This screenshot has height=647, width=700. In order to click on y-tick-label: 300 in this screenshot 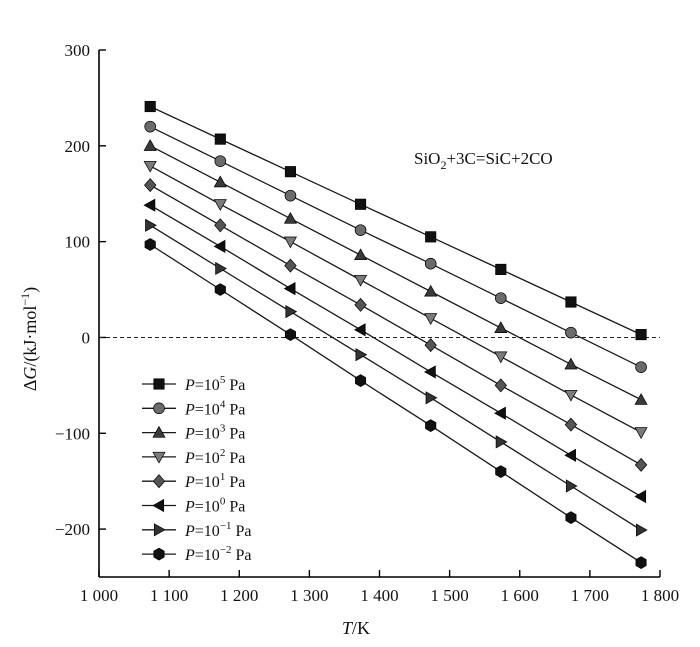, I will do `click(78, 50)`.